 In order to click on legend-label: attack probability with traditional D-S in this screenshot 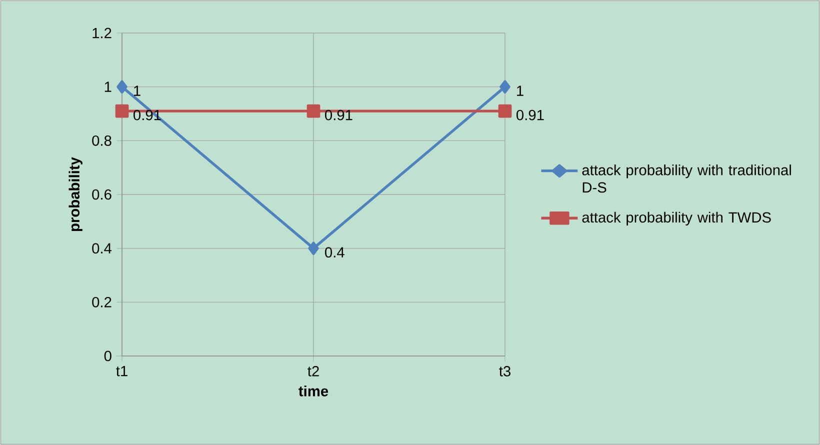, I will do `click(686, 178)`.